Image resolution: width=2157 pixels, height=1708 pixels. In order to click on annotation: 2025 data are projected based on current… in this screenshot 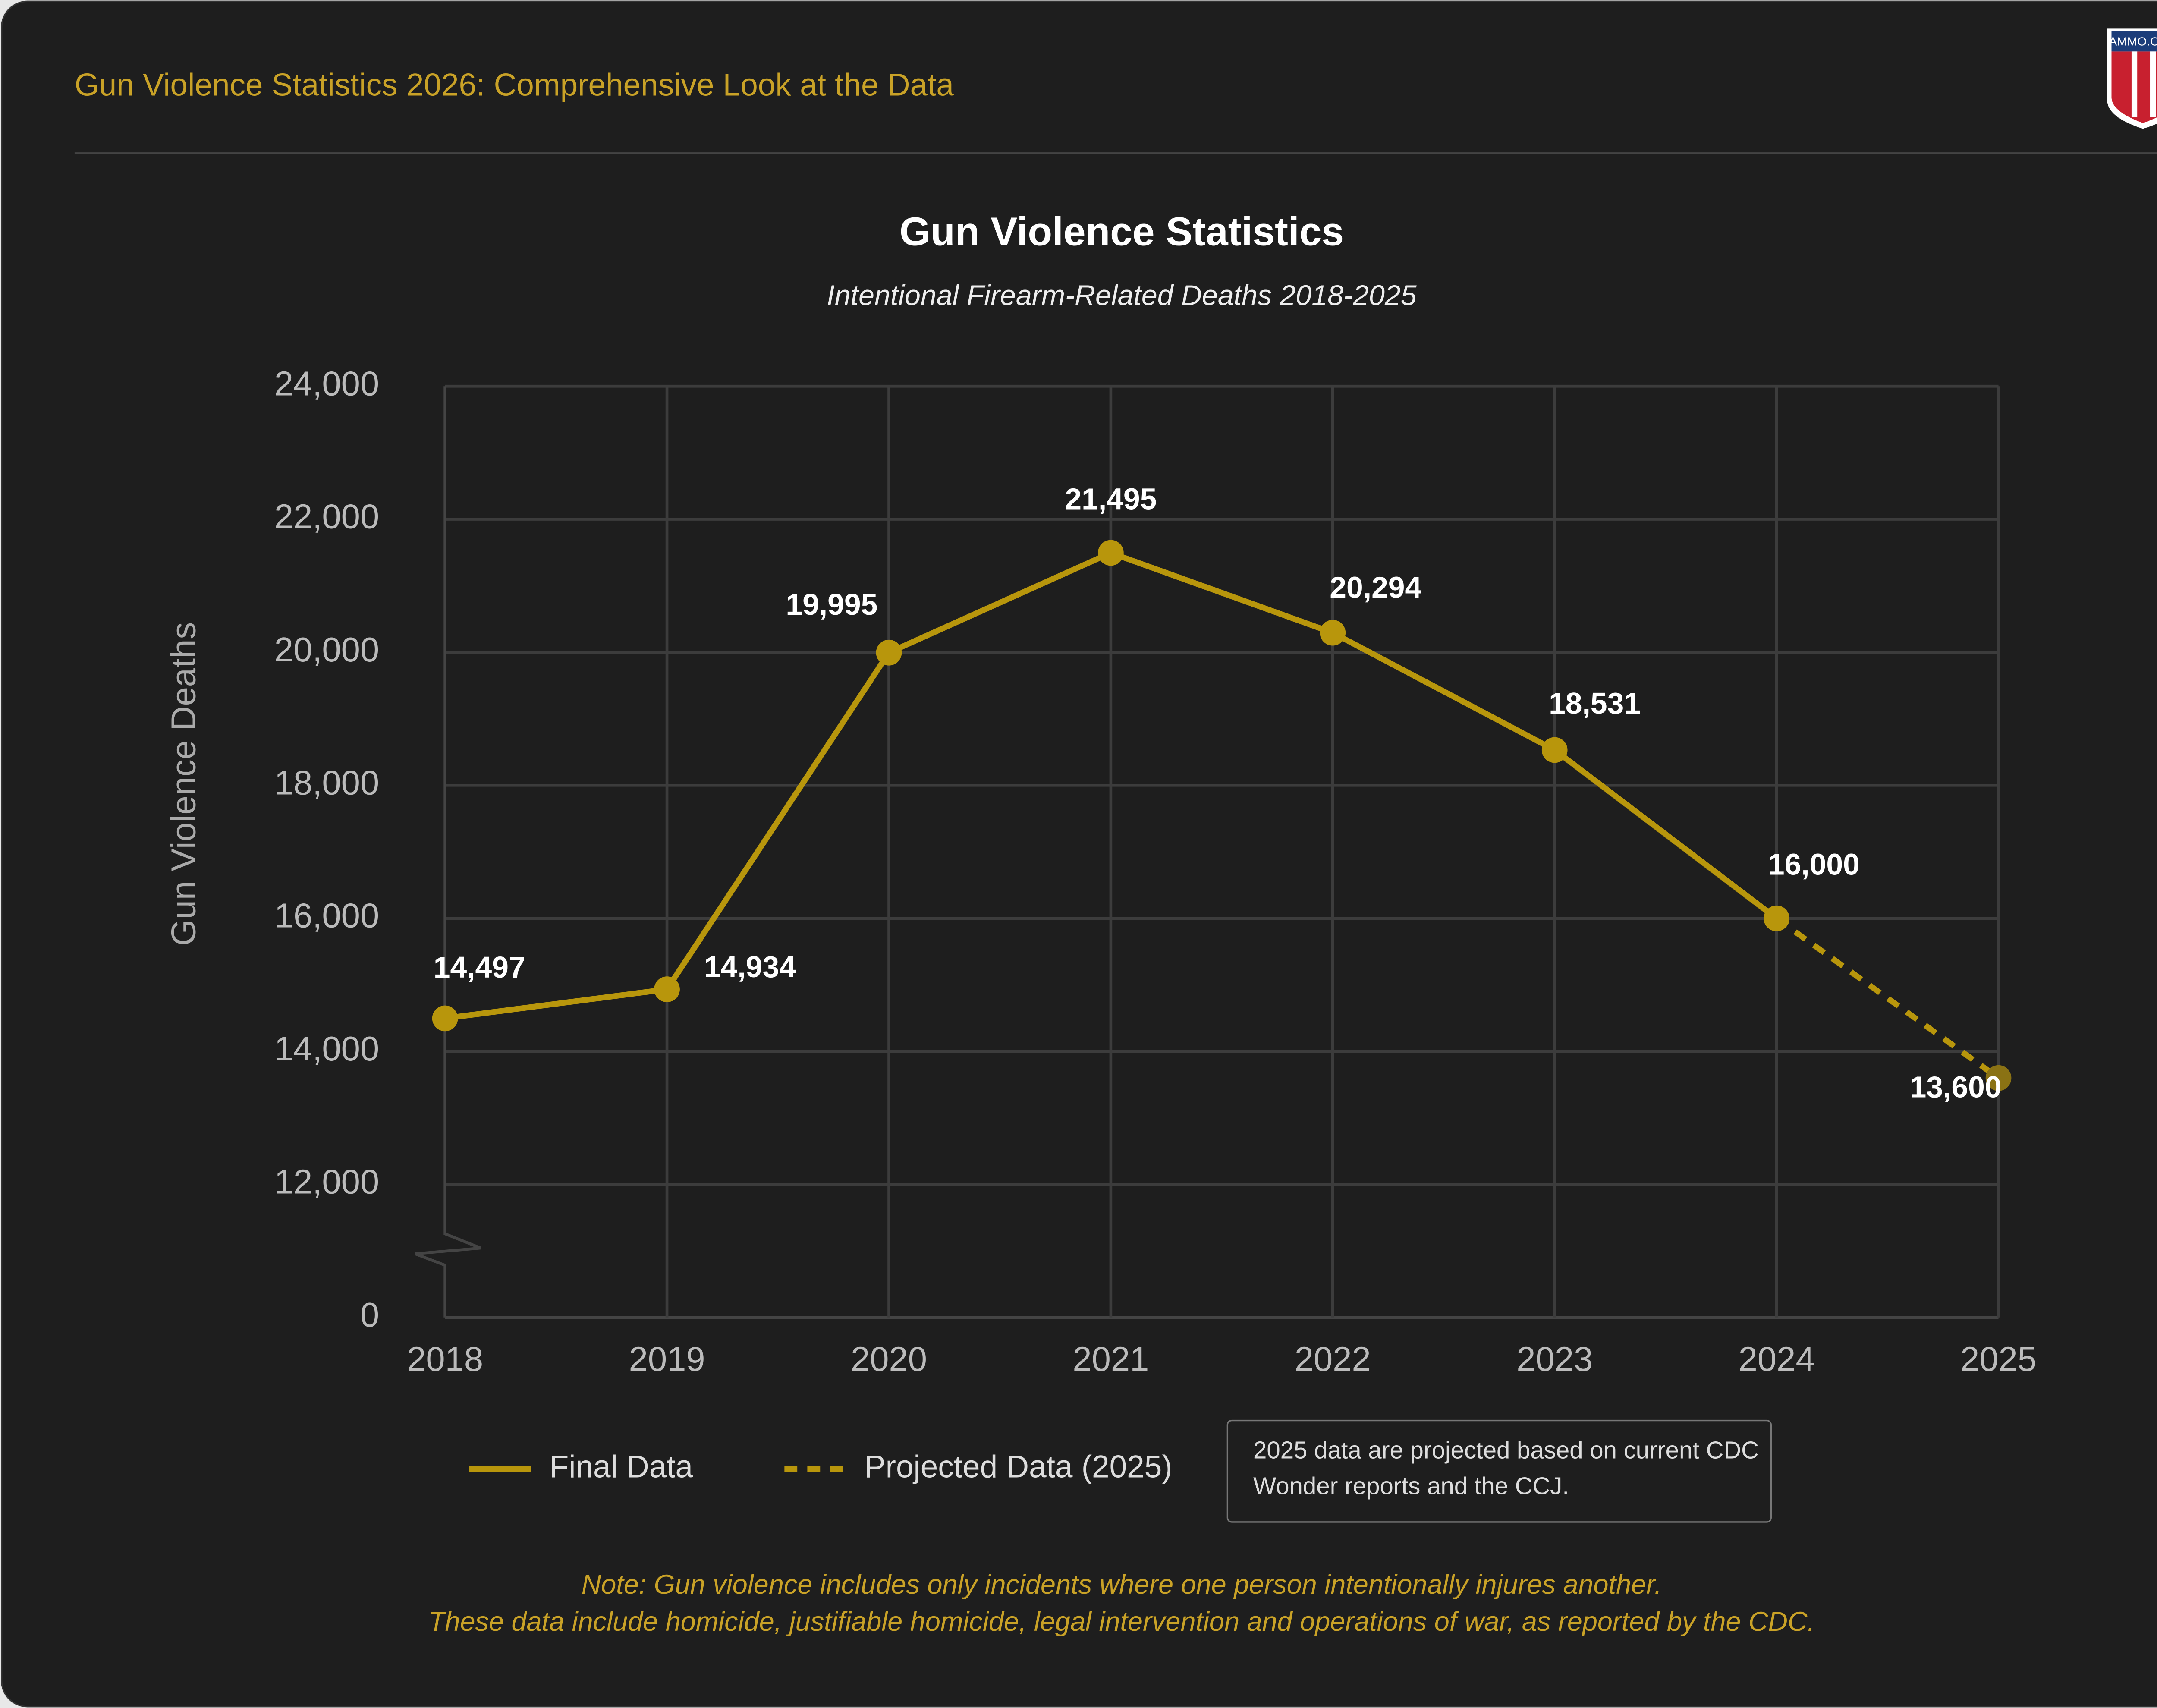, I will do `click(1506, 1467)`.